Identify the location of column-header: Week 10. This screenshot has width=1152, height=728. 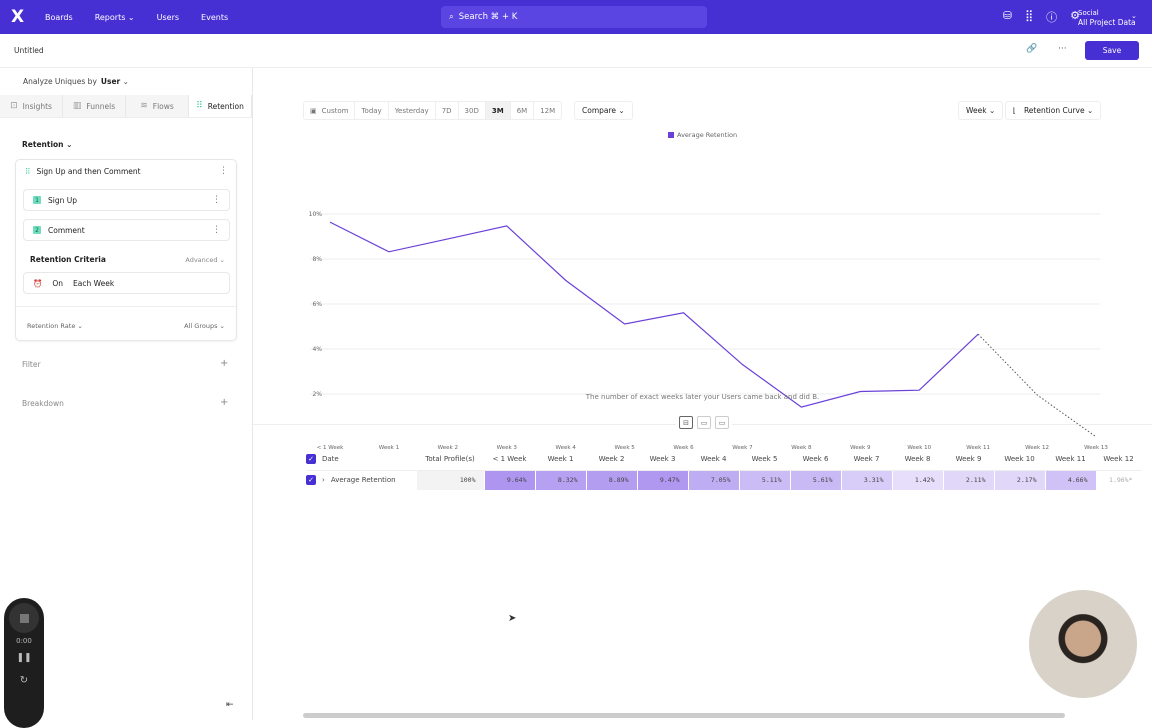
(1019, 460).